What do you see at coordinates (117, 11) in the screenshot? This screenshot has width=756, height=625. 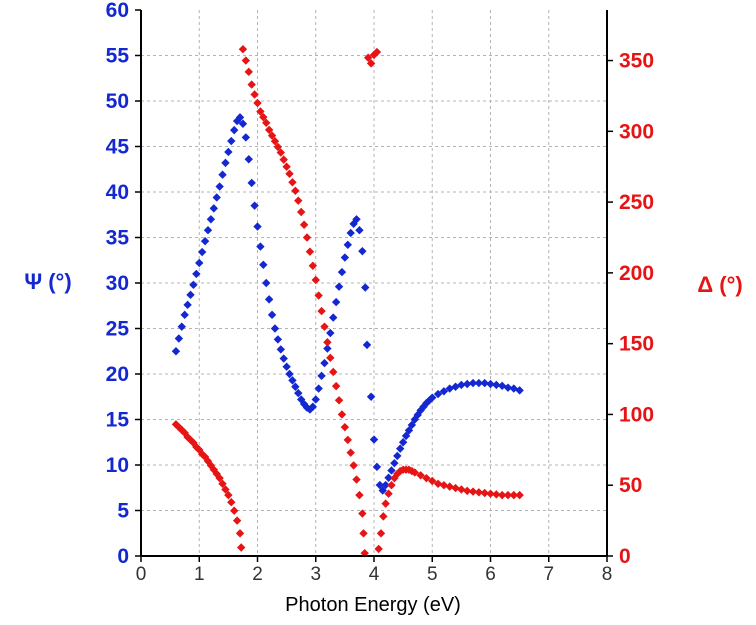 I see `left-tick-label: 60` at bounding box center [117, 11].